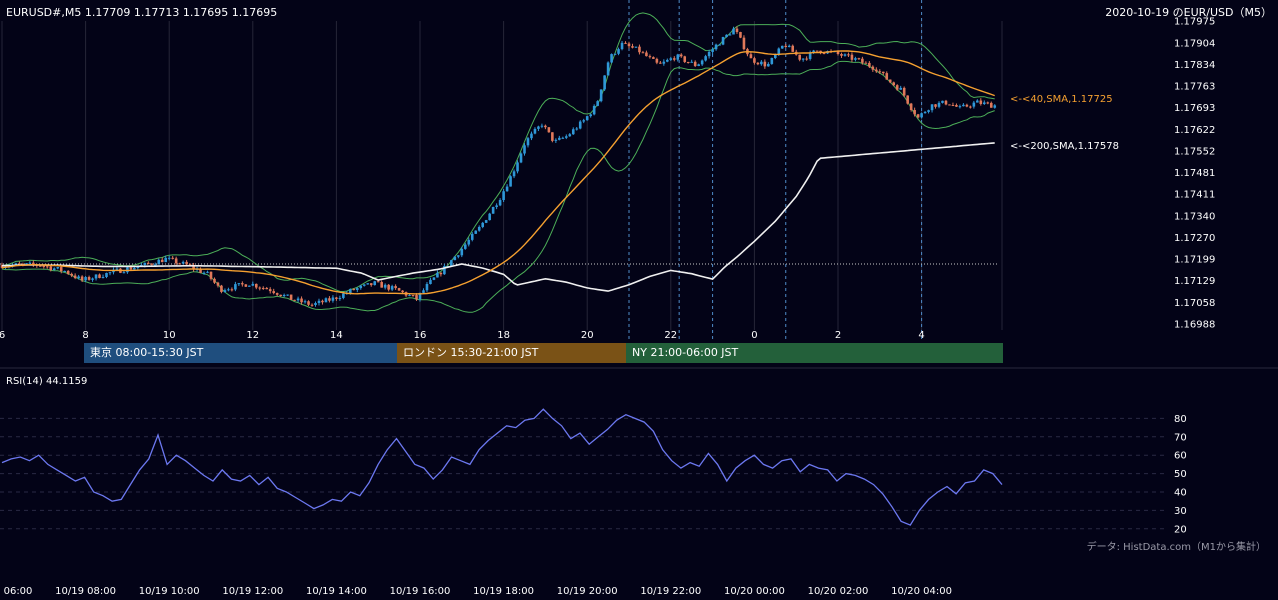 Image resolution: width=1278 pixels, height=600 pixels. I want to click on hour-tick-label: 6, so click(2, 335).